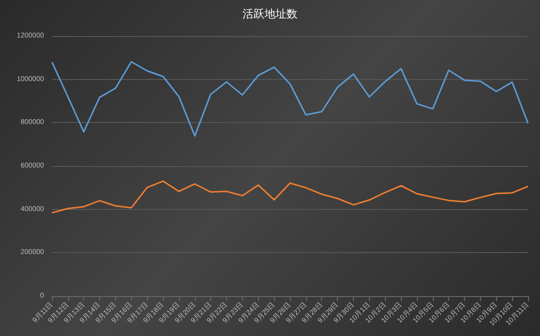 This screenshot has width=540, height=336. What do you see at coordinates (270, 14) in the screenshot?
I see `chart-title: 活跃地址数` at bounding box center [270, 14].